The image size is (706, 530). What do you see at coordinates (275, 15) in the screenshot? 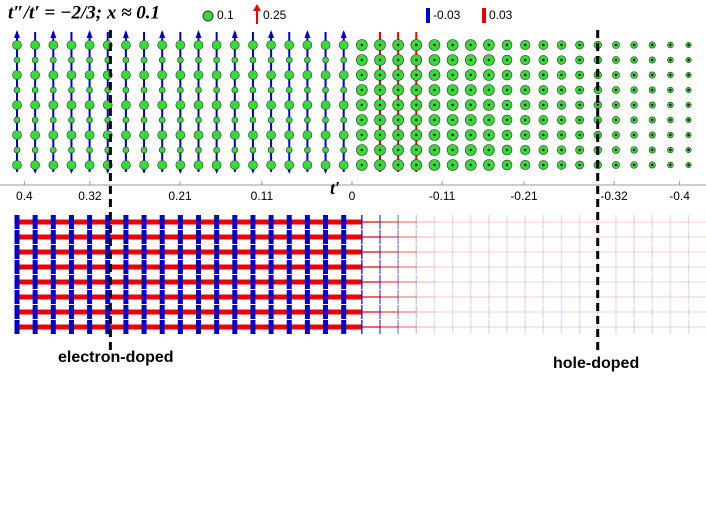
I see `legend-label: 0.25` at bounding box center [275, 15].